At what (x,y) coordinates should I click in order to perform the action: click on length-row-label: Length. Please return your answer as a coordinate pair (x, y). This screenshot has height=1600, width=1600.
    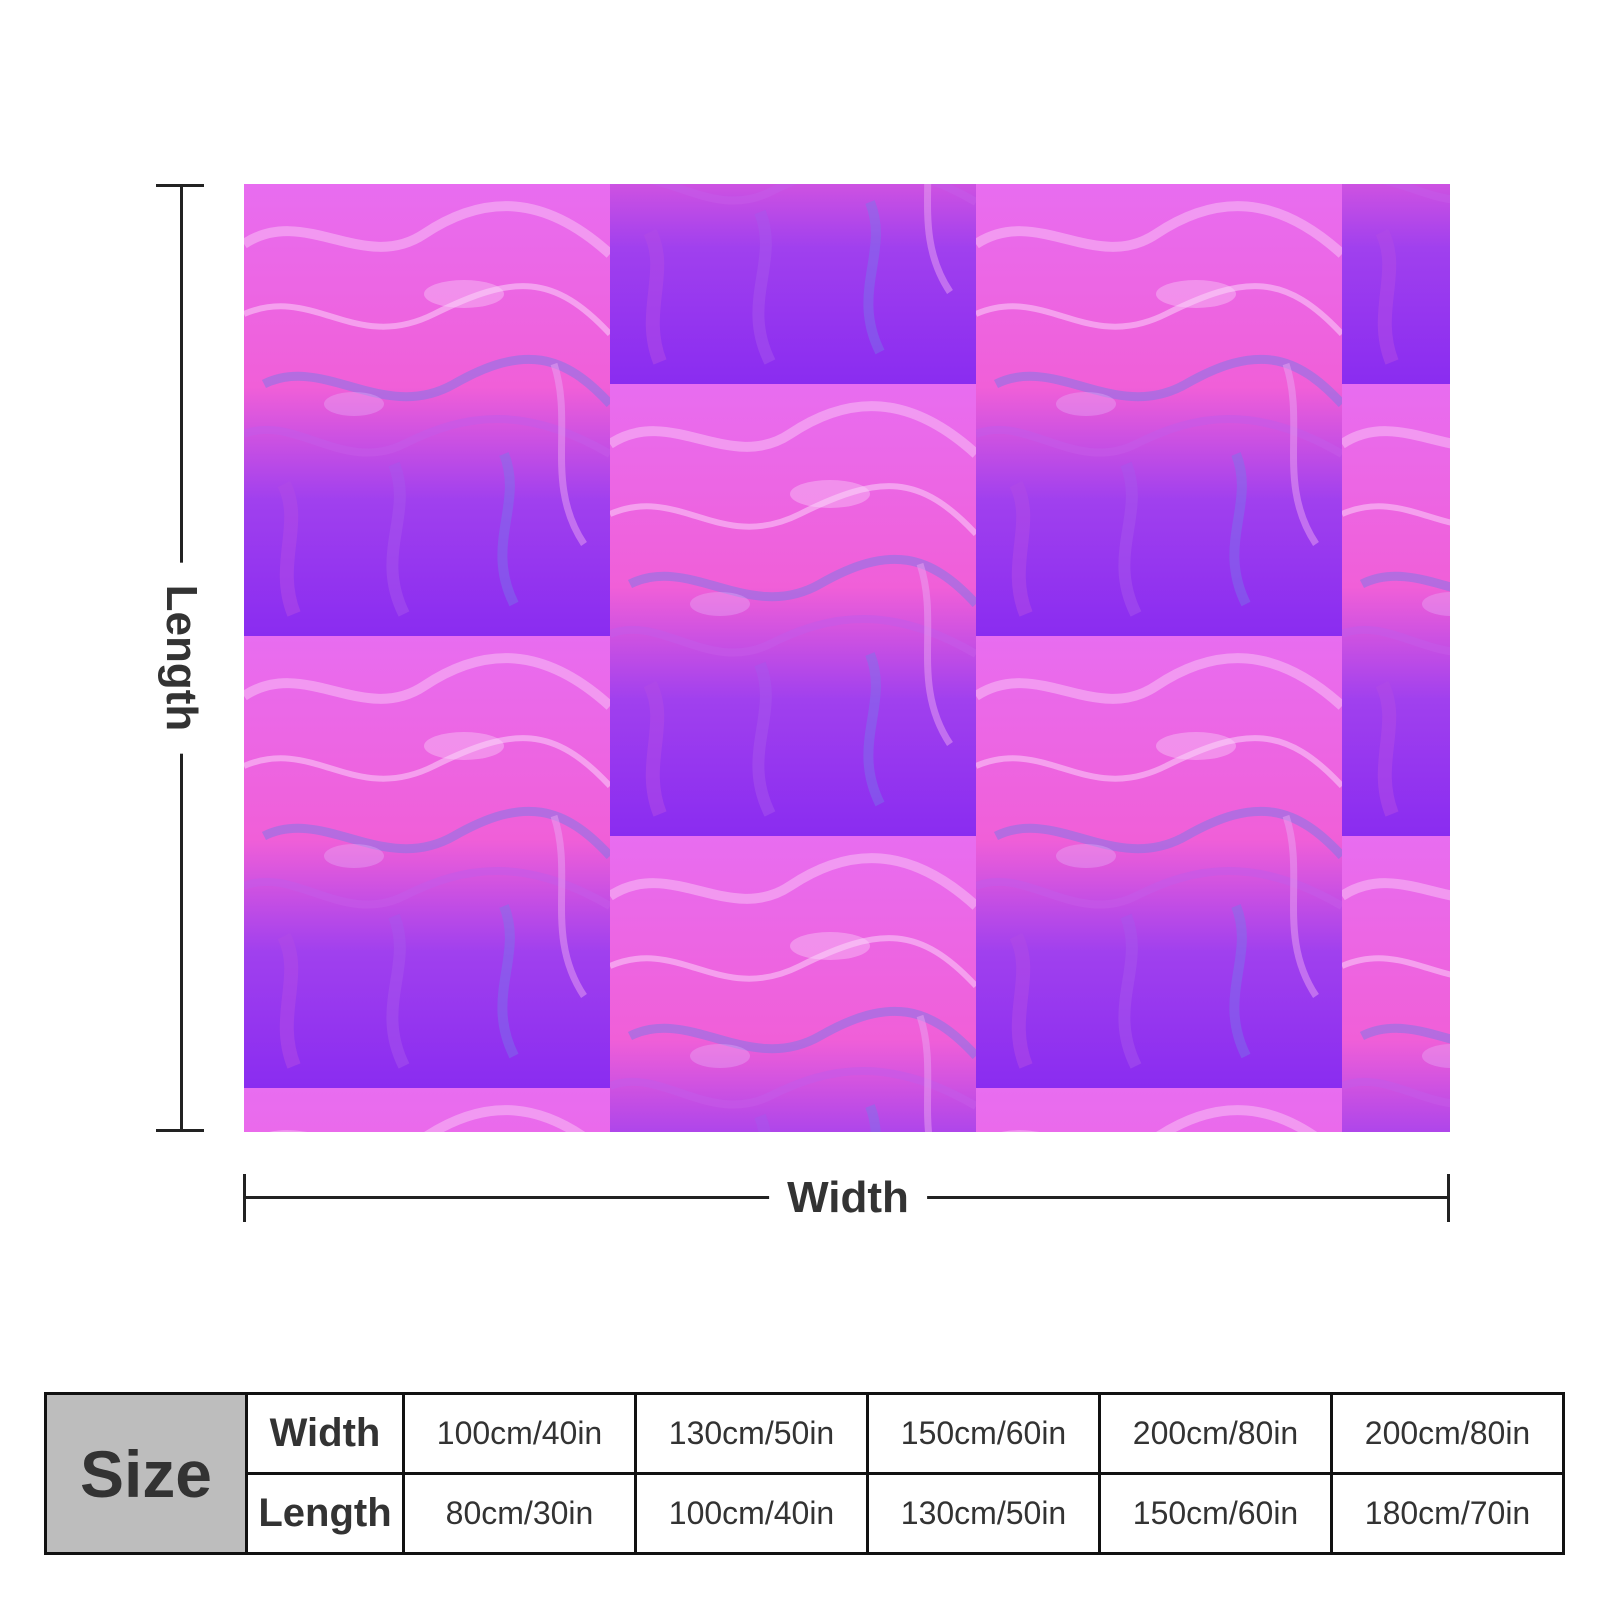
    Looking at the image, I should click on (325, 1513).